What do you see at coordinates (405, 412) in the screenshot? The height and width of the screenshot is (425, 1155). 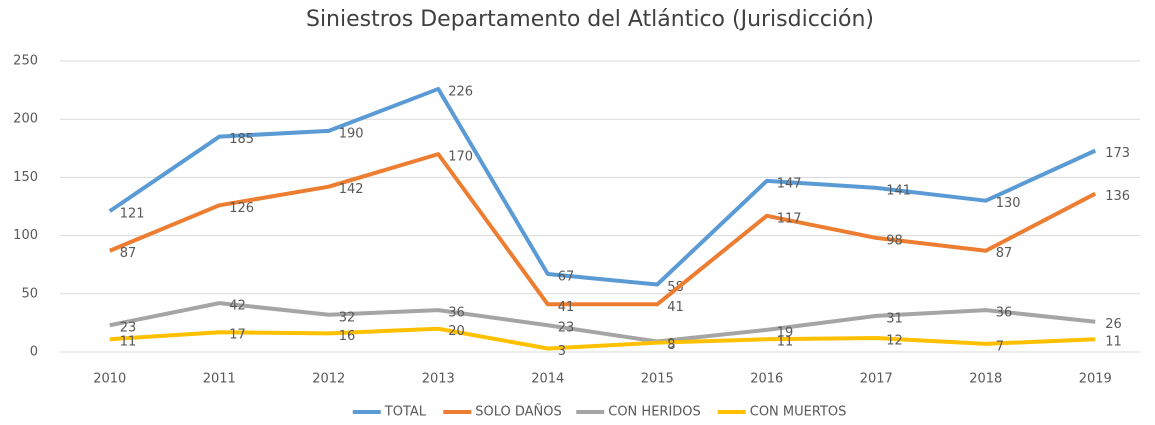 I see `legend-label: TOTAL` at bounding box center [405, 412].